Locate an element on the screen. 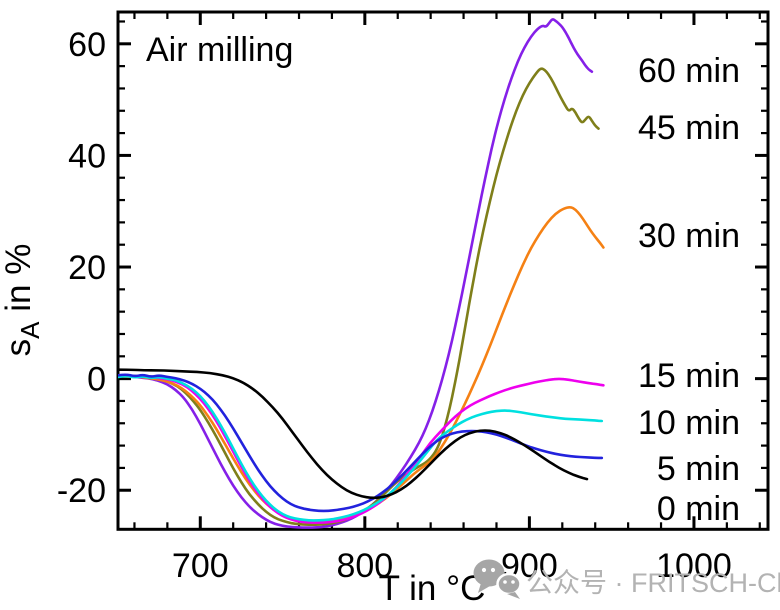  x-tick-label: 700 is located at coordinates (200, 566).